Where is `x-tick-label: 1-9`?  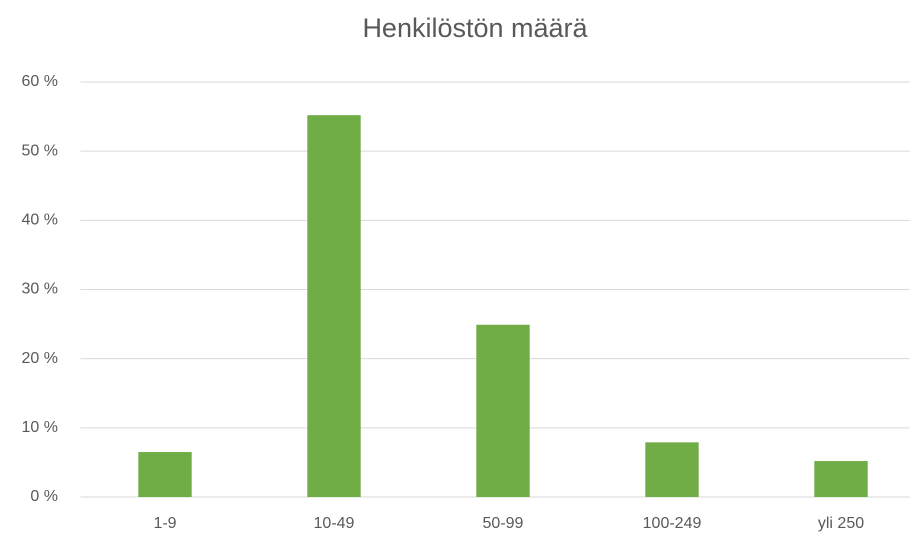 x-tick-label: 1-9 is located at coordinates (164, 523).